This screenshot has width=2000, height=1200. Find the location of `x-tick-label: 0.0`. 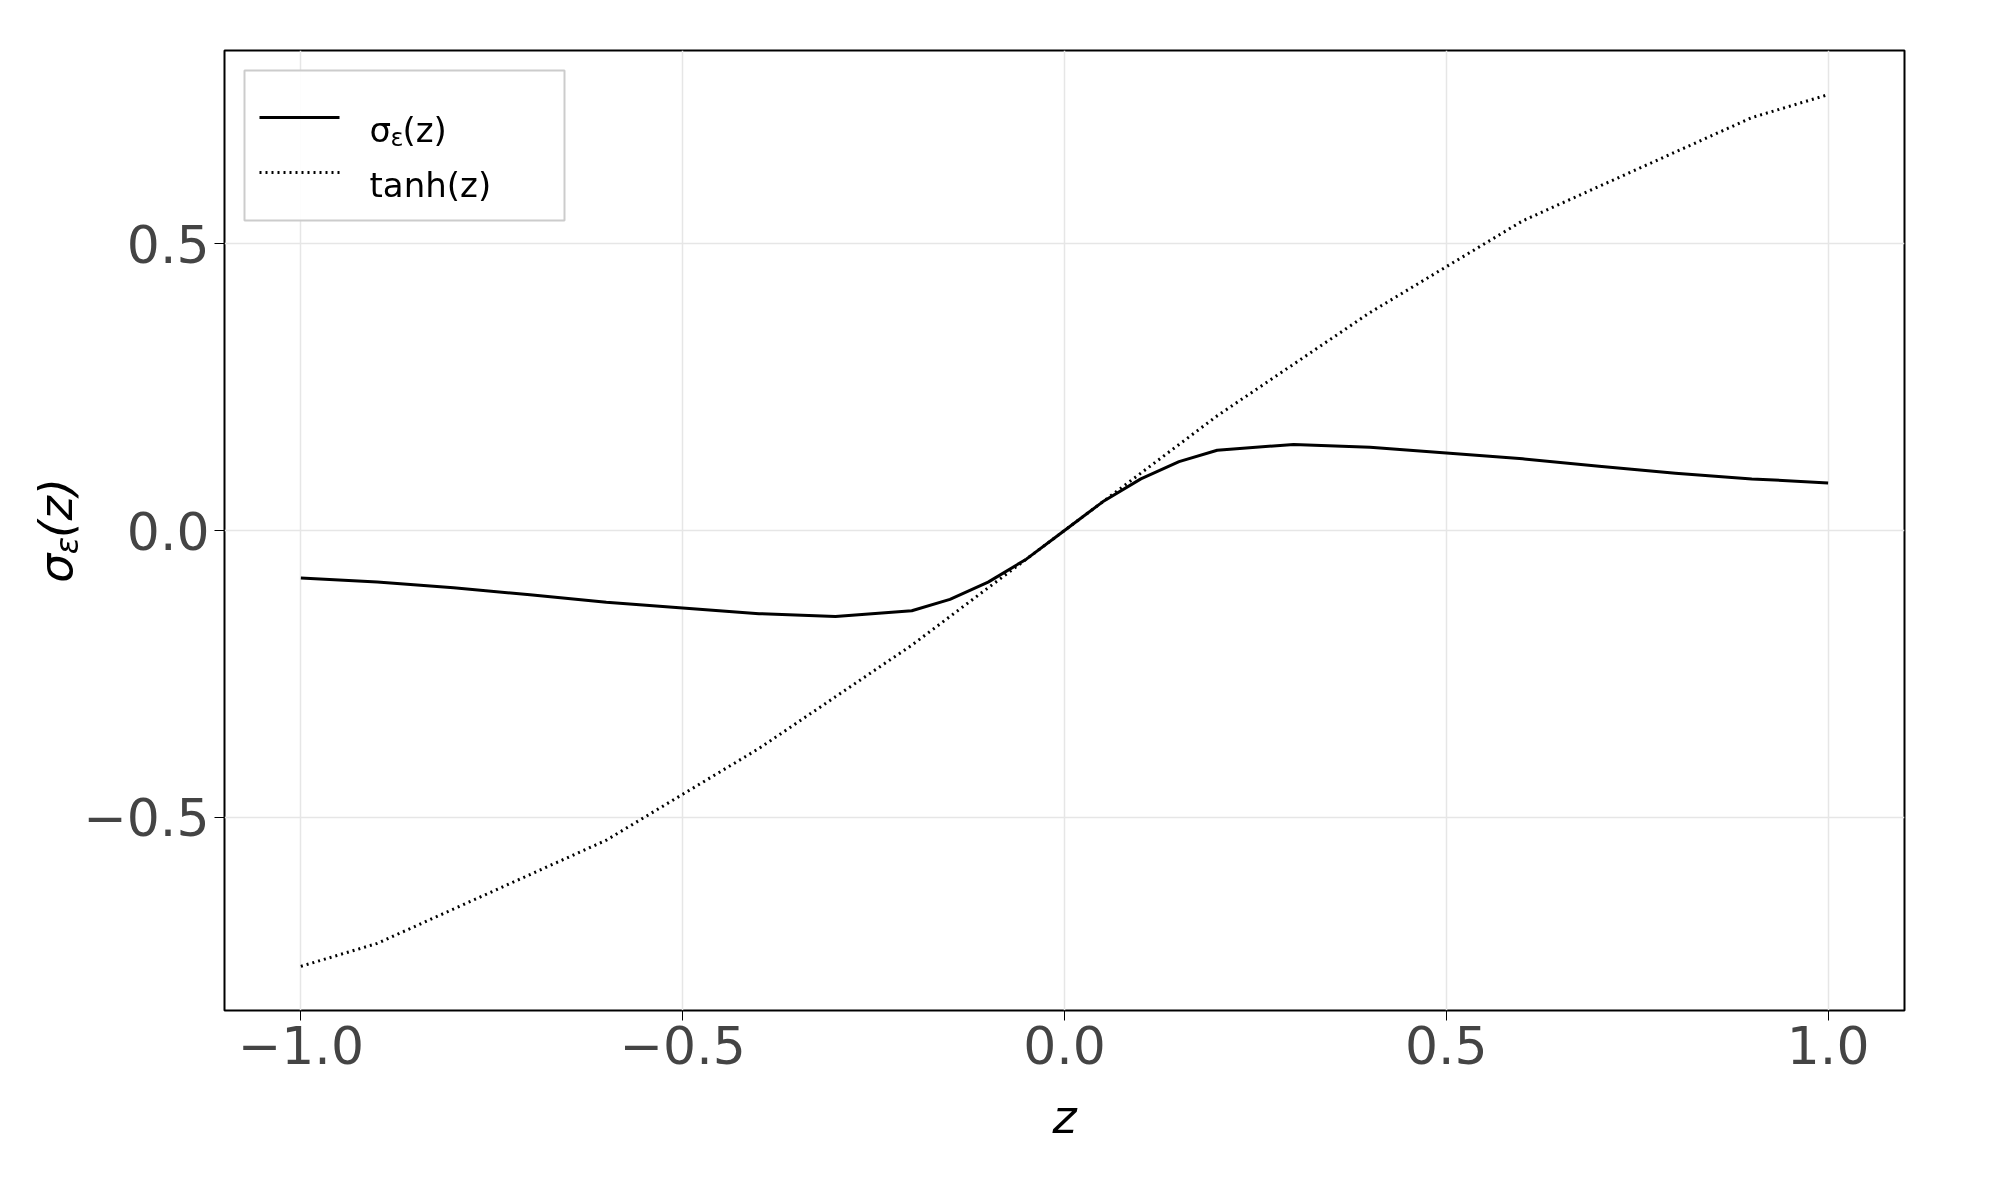

x-tick-label: 0.0 is located at coordinates (1064, 1045).